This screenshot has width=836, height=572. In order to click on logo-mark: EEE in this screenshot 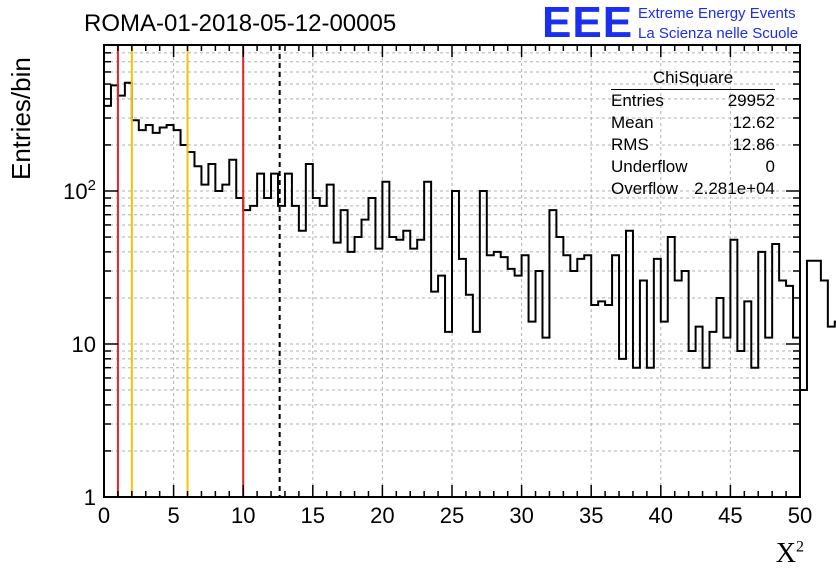, I will do `click(588, 23)`.